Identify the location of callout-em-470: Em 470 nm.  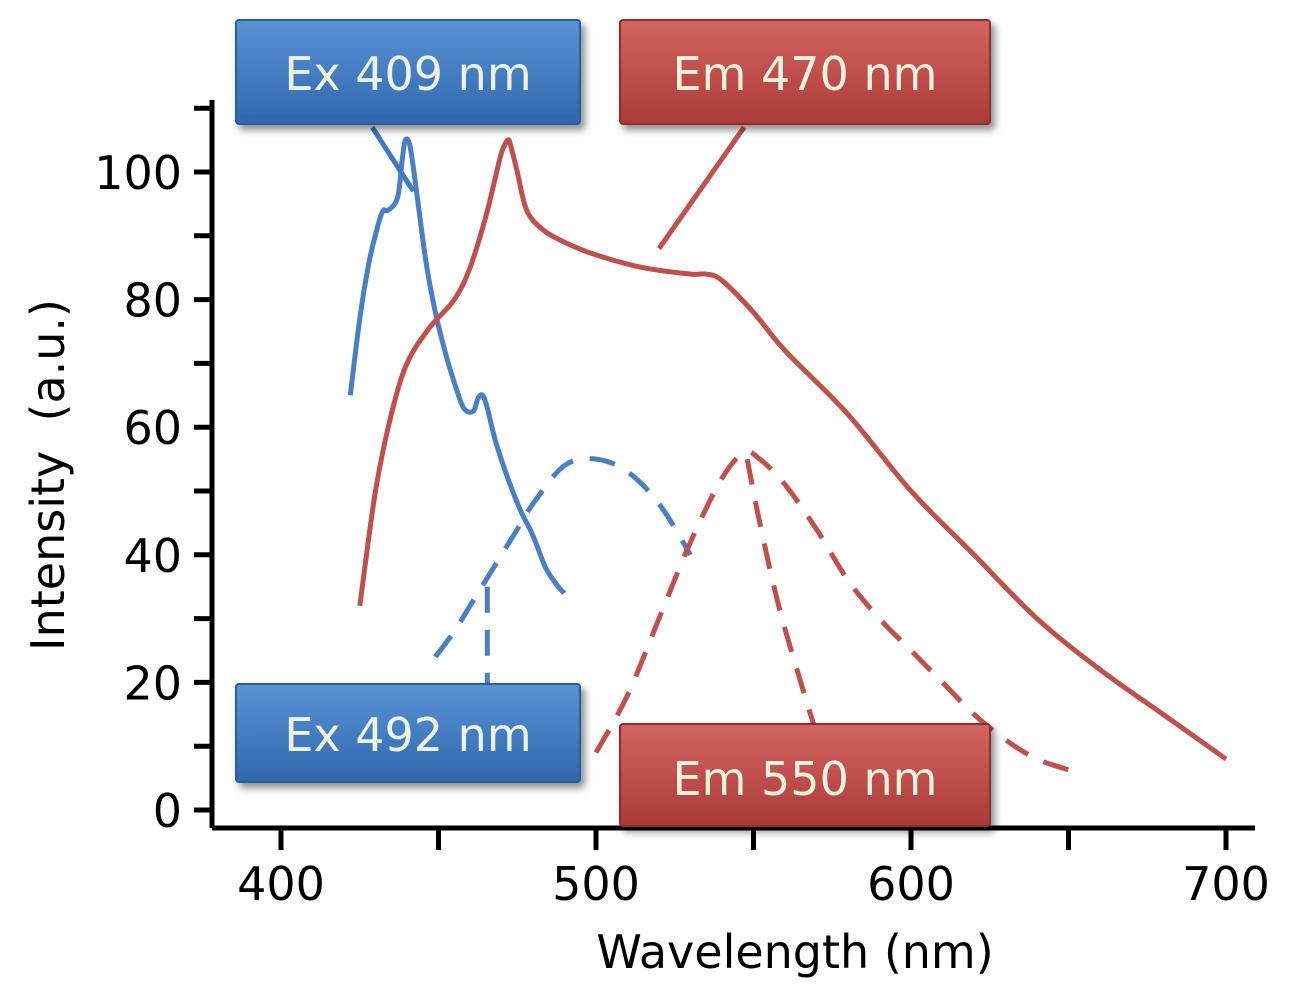
(805, 72).